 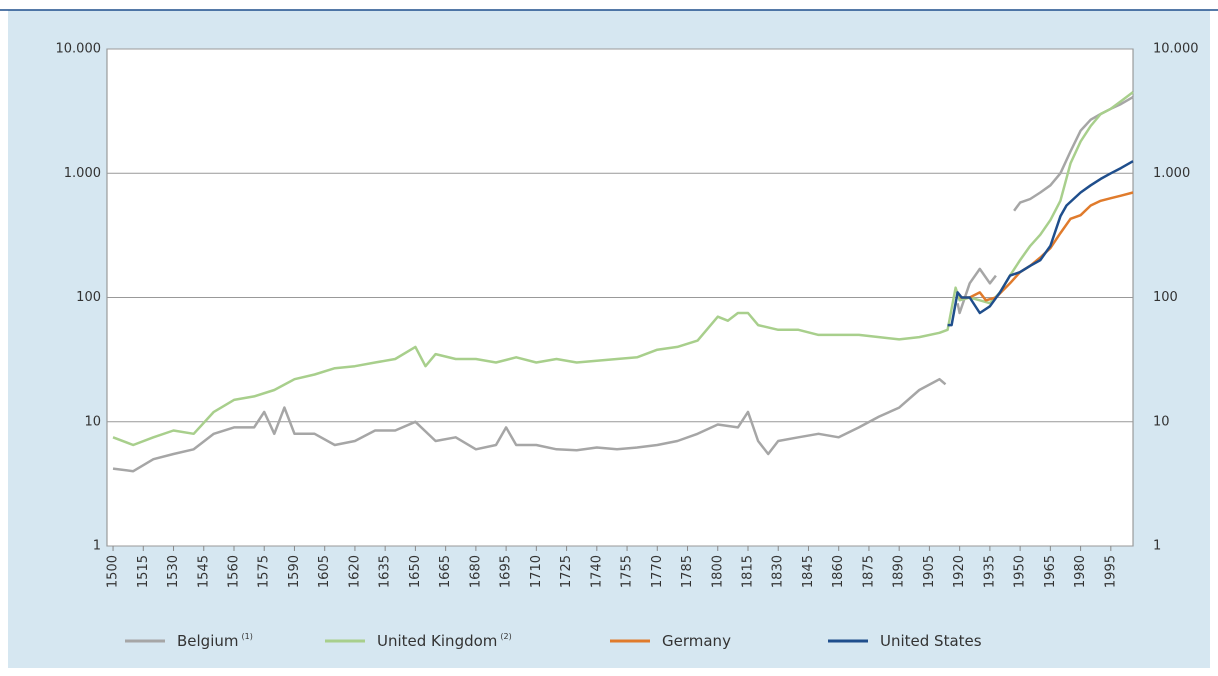 What do you see at coordinates (437, 641) in the screenshot?
I see `legend-name: United Kingdom` at bounding box center [437, 641].